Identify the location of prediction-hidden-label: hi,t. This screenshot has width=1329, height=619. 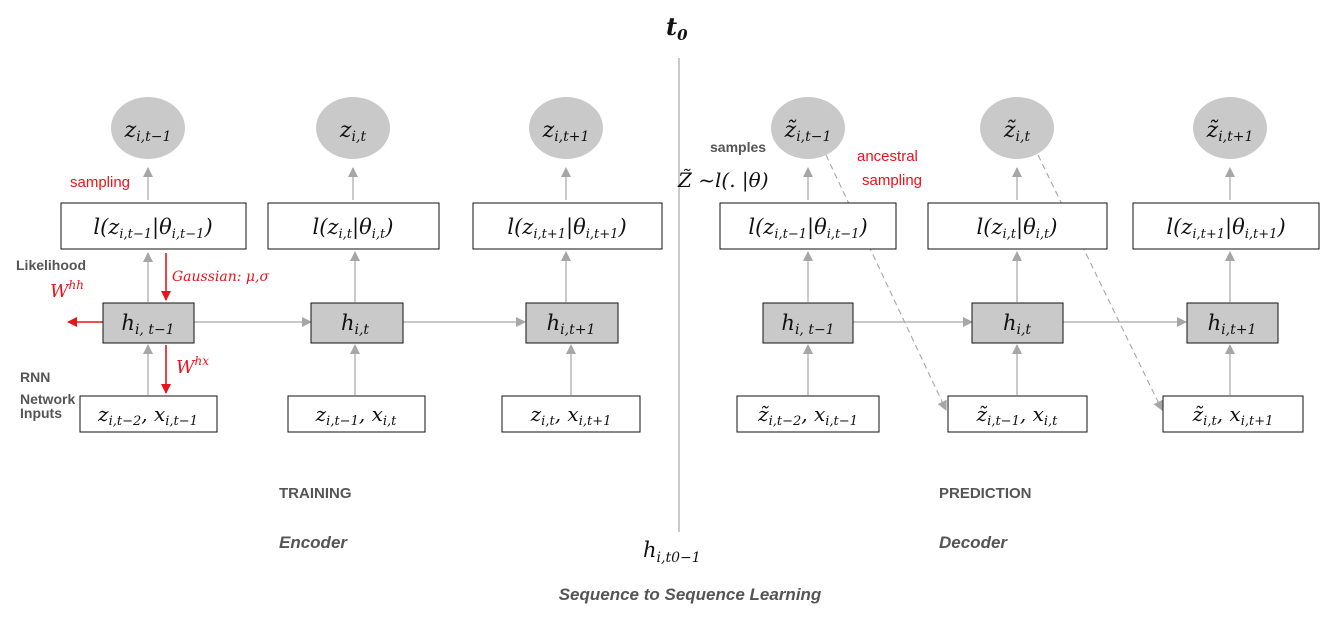
(1017, 324).